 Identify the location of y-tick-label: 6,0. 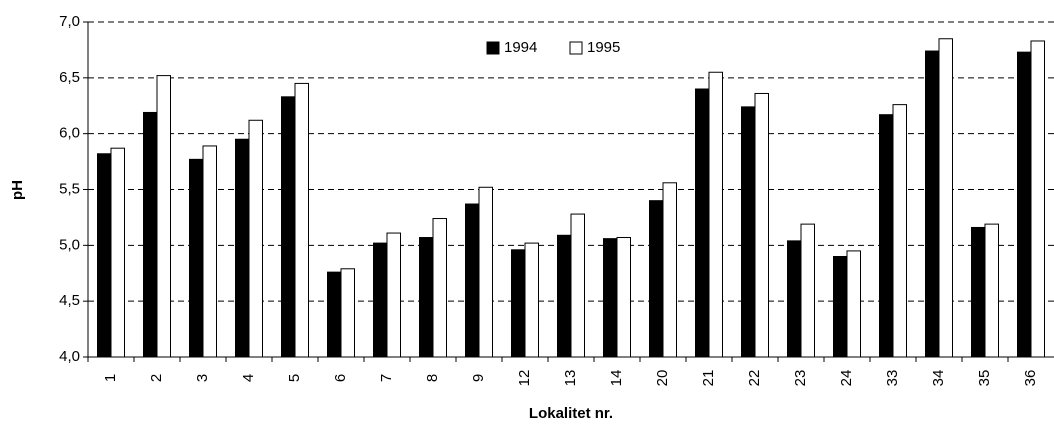
(69, 133).